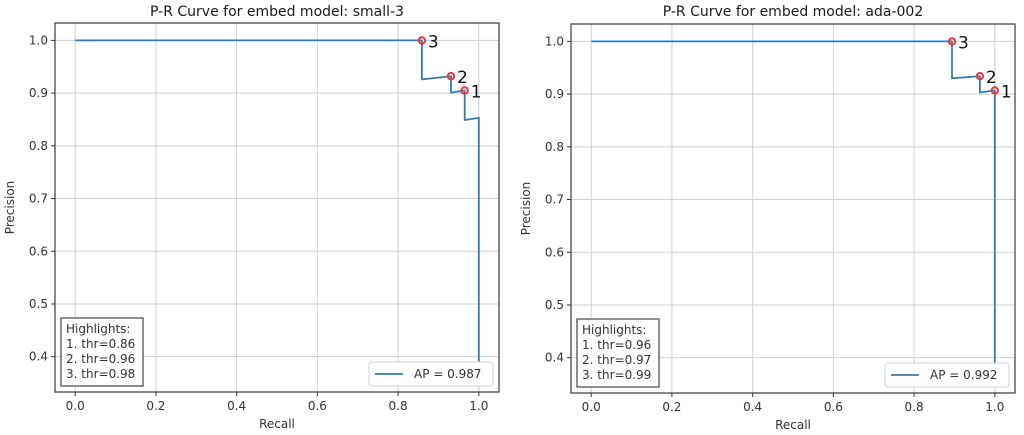  What do you see at coordinates (616, 375) in the screenshot?
I see `highlight-threshold: 3. thr=0.99` at bounding box center [616, 375].